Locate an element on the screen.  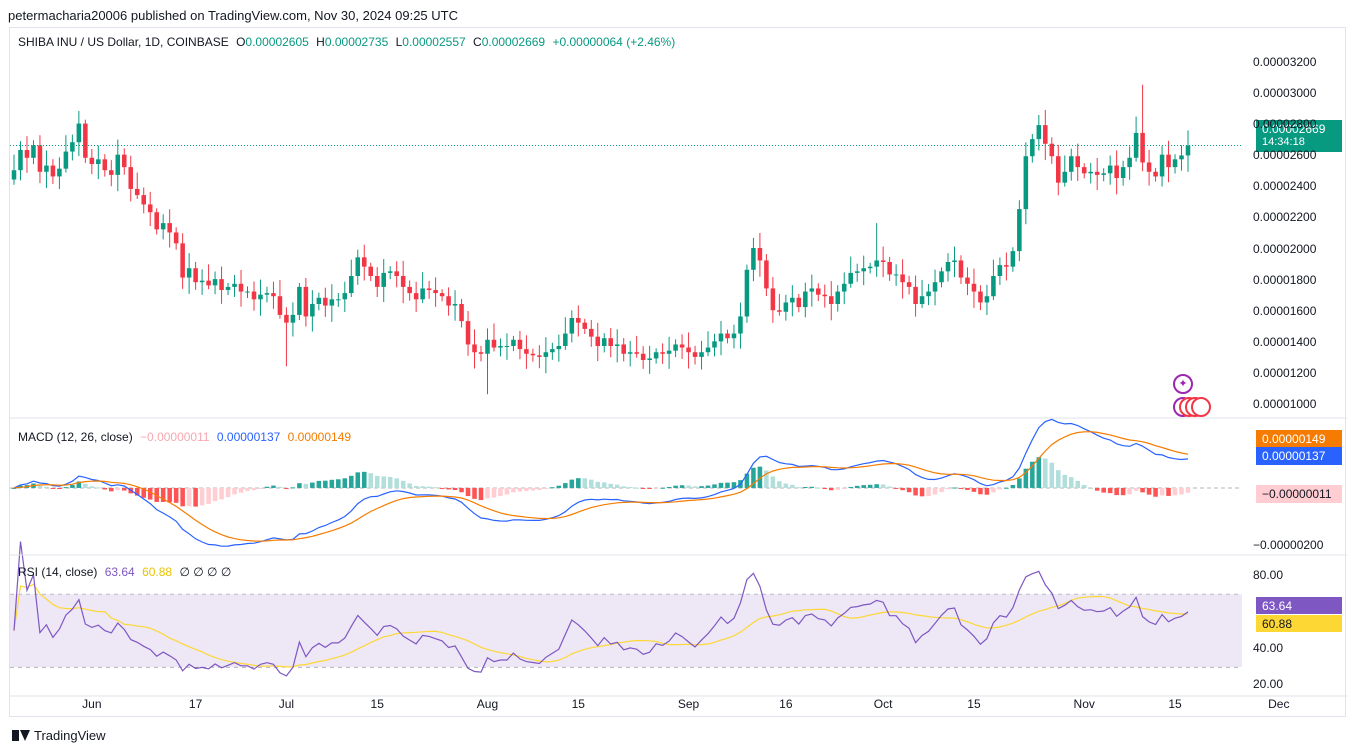
legend-symbol: SHIBA INU / US Dollar, 1D, COINBASE is located at coordinates (123, 42).